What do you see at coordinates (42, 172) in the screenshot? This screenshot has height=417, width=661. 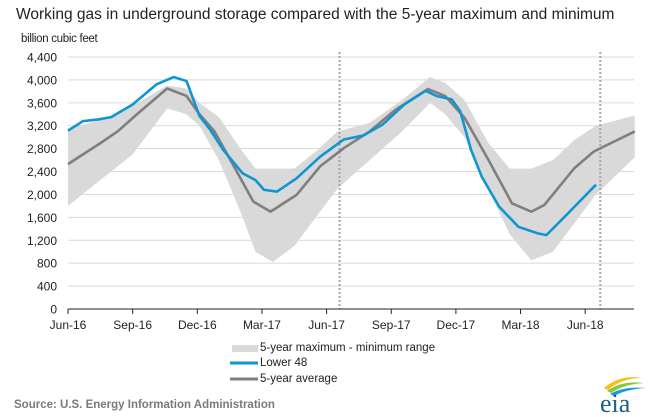 I see `y-tick-label: 2,400` at bounding box center [42, 172].